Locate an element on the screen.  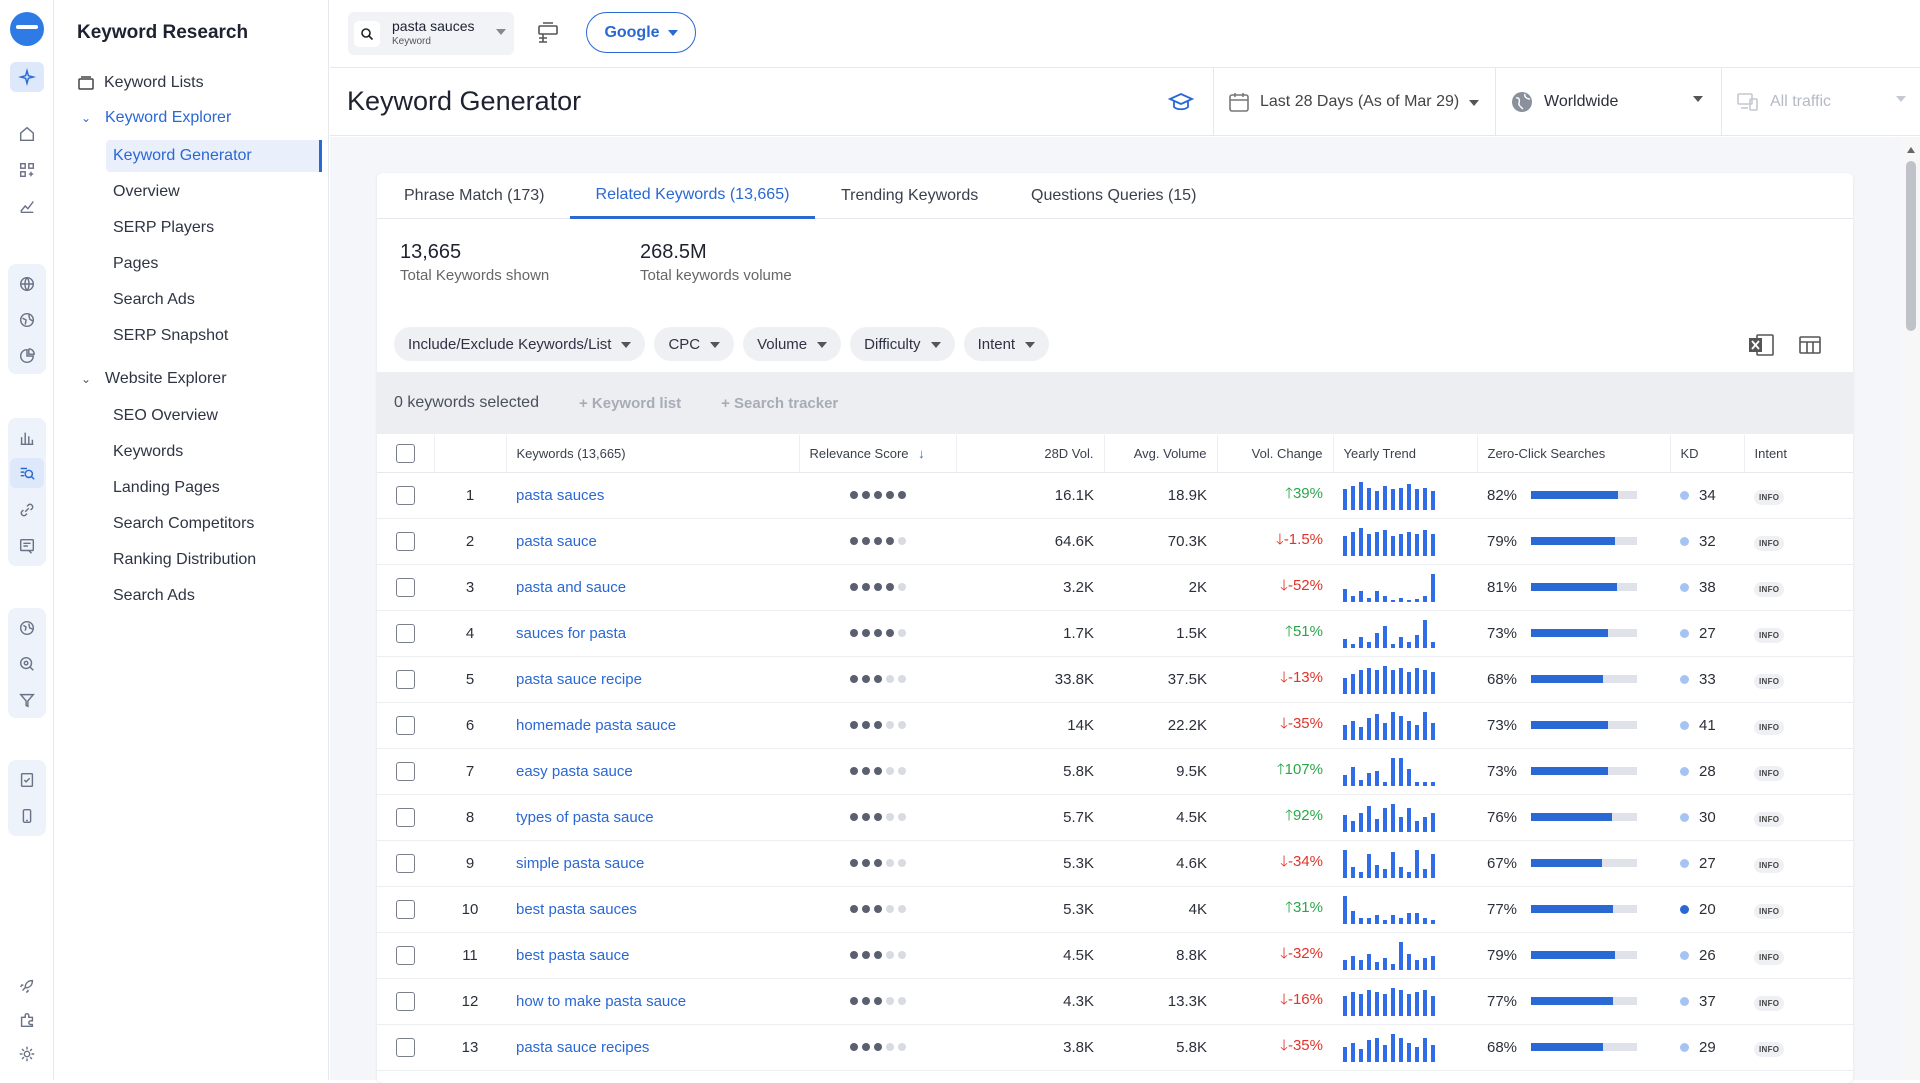
pie-chart-icon is located at coordinates (27, 356).